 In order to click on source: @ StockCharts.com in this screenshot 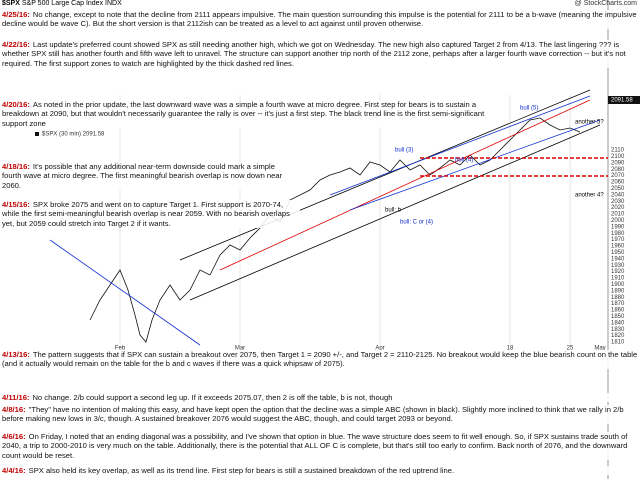, I will do `click(605, 3)`.